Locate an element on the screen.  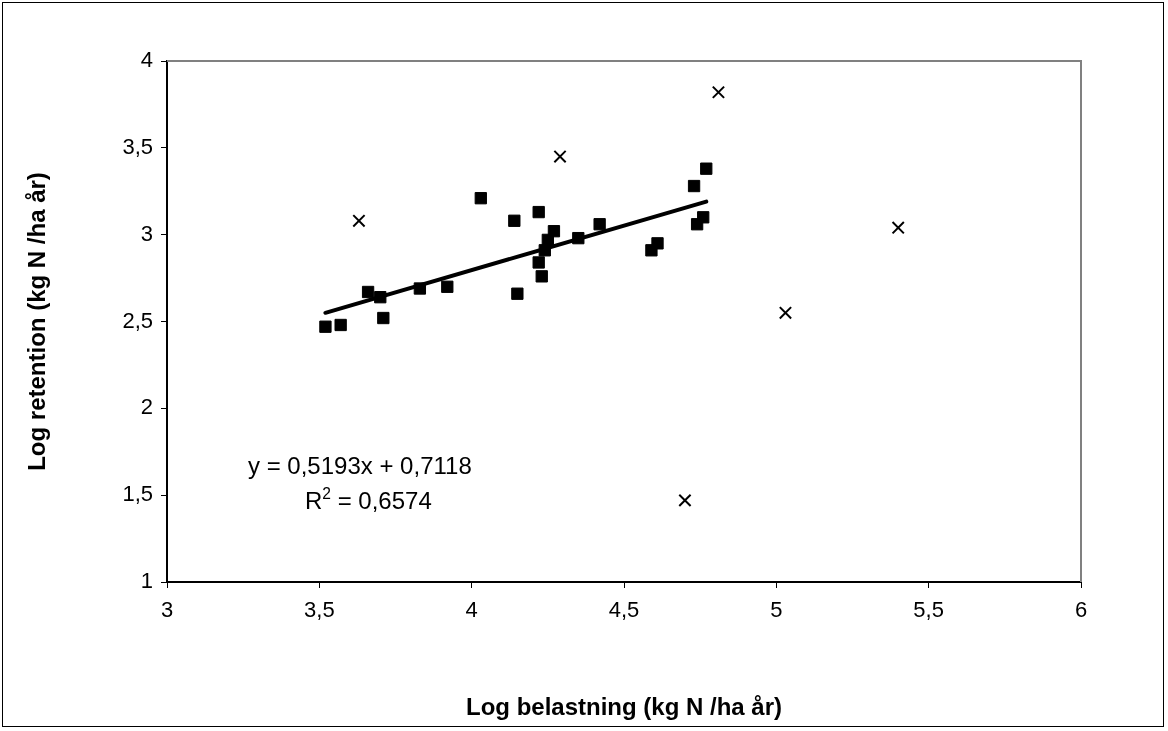
y-tick-label: 4 is located at coordinates (146, 60).